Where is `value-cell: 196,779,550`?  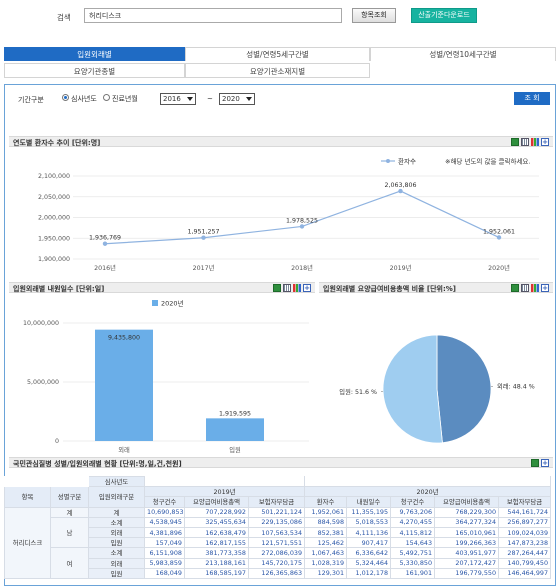
value-cell: 196,779,550 is located at coordinates (467, 573).